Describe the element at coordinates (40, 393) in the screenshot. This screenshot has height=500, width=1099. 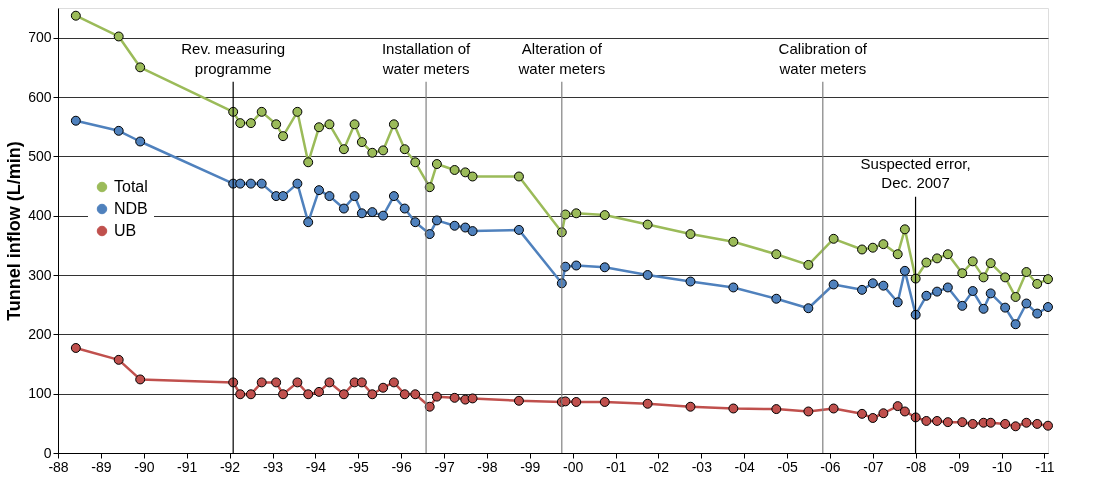
I see `y-tick-label: 100` at that location.